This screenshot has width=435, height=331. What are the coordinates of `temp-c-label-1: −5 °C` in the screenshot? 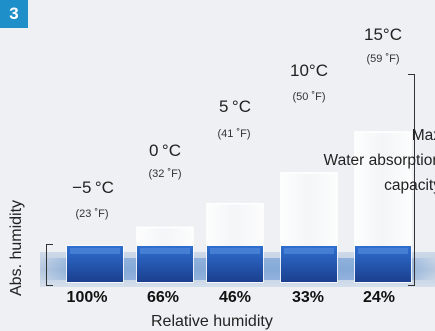 It's located at (93, 187).